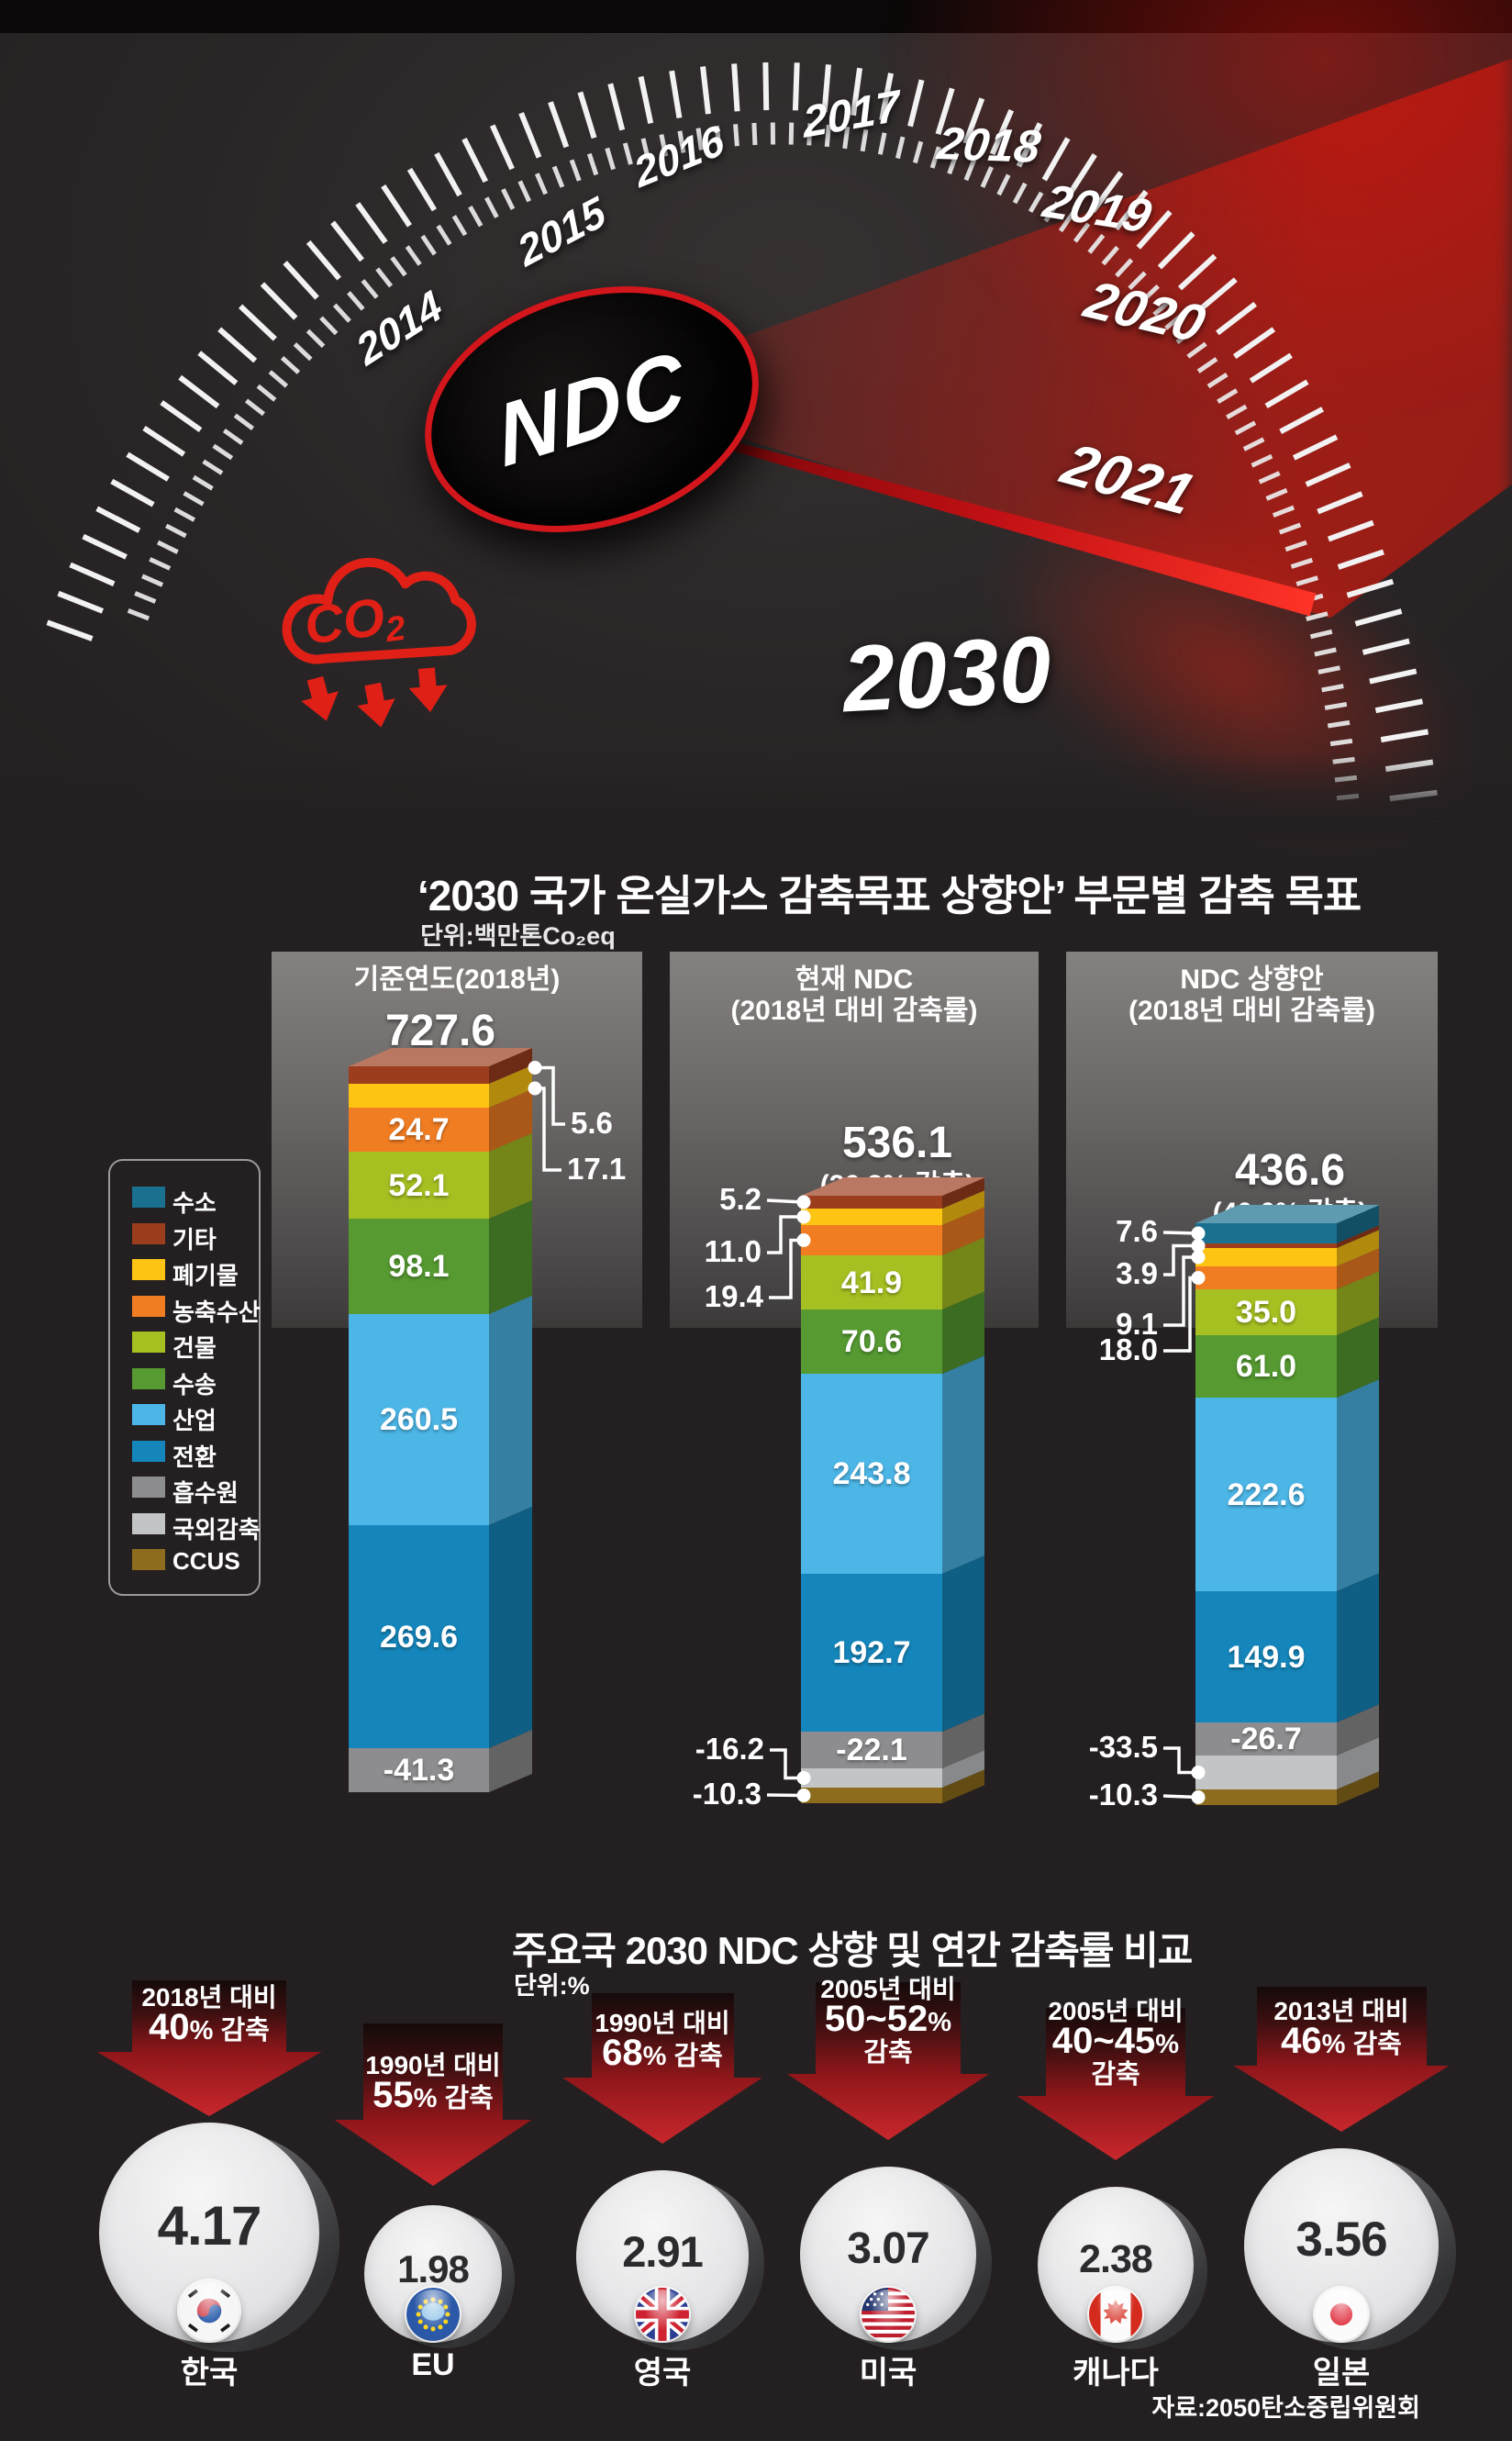  I want to click on reduction-arrow-한국: 2018년 대비 40% 감축, so click(209, 2016).